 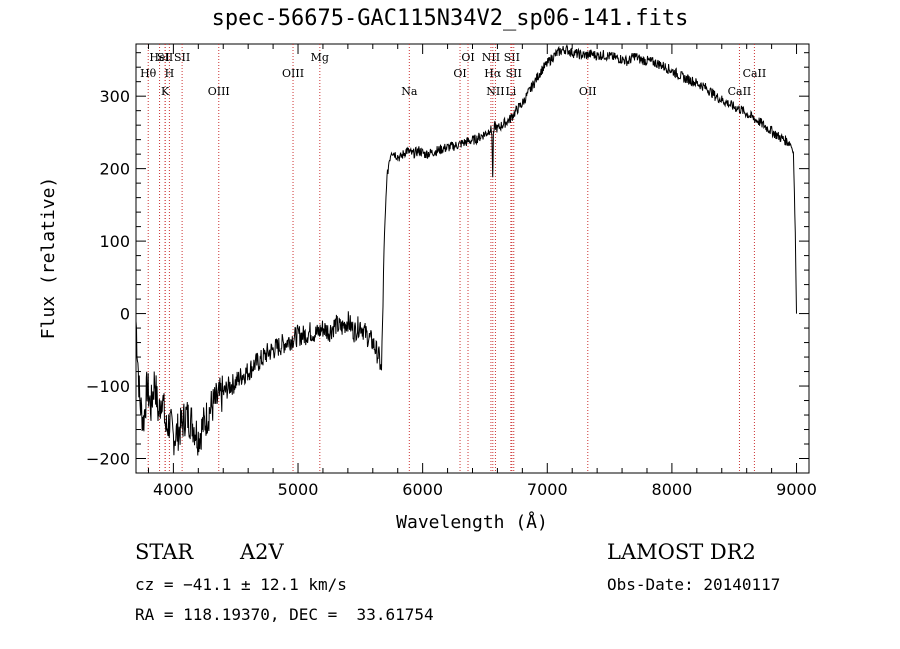 I want to click on redshift-cz: cz = −41.1 ± 12.1 km/s, so click(x=241, y=584).